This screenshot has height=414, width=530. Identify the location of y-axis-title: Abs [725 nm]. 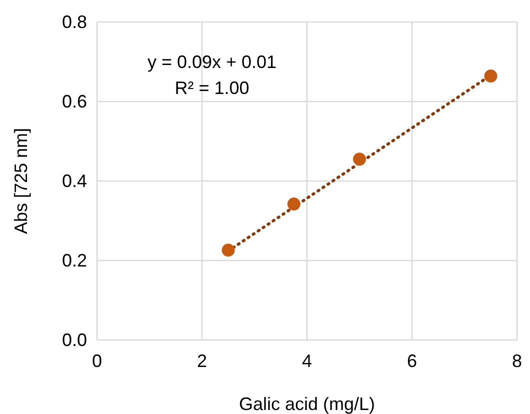
(21, 181).